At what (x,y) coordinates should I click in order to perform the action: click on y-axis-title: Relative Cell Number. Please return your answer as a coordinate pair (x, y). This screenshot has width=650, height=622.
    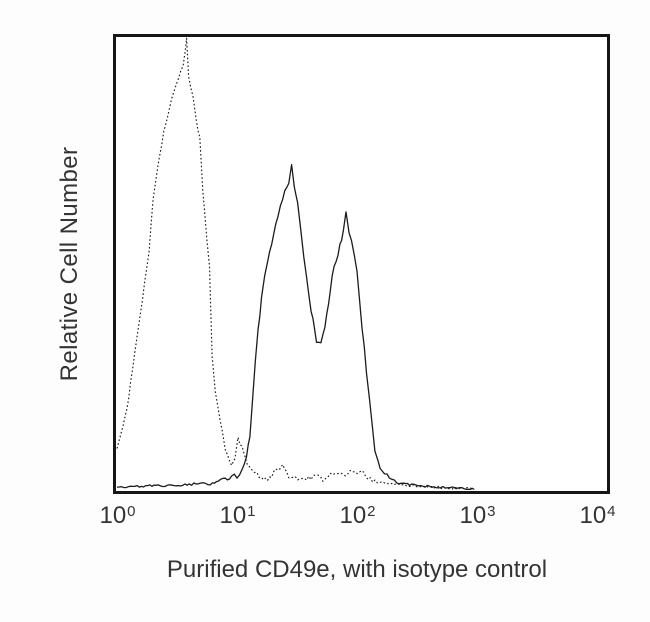
    Looking at the image, I should click on (69, 264).